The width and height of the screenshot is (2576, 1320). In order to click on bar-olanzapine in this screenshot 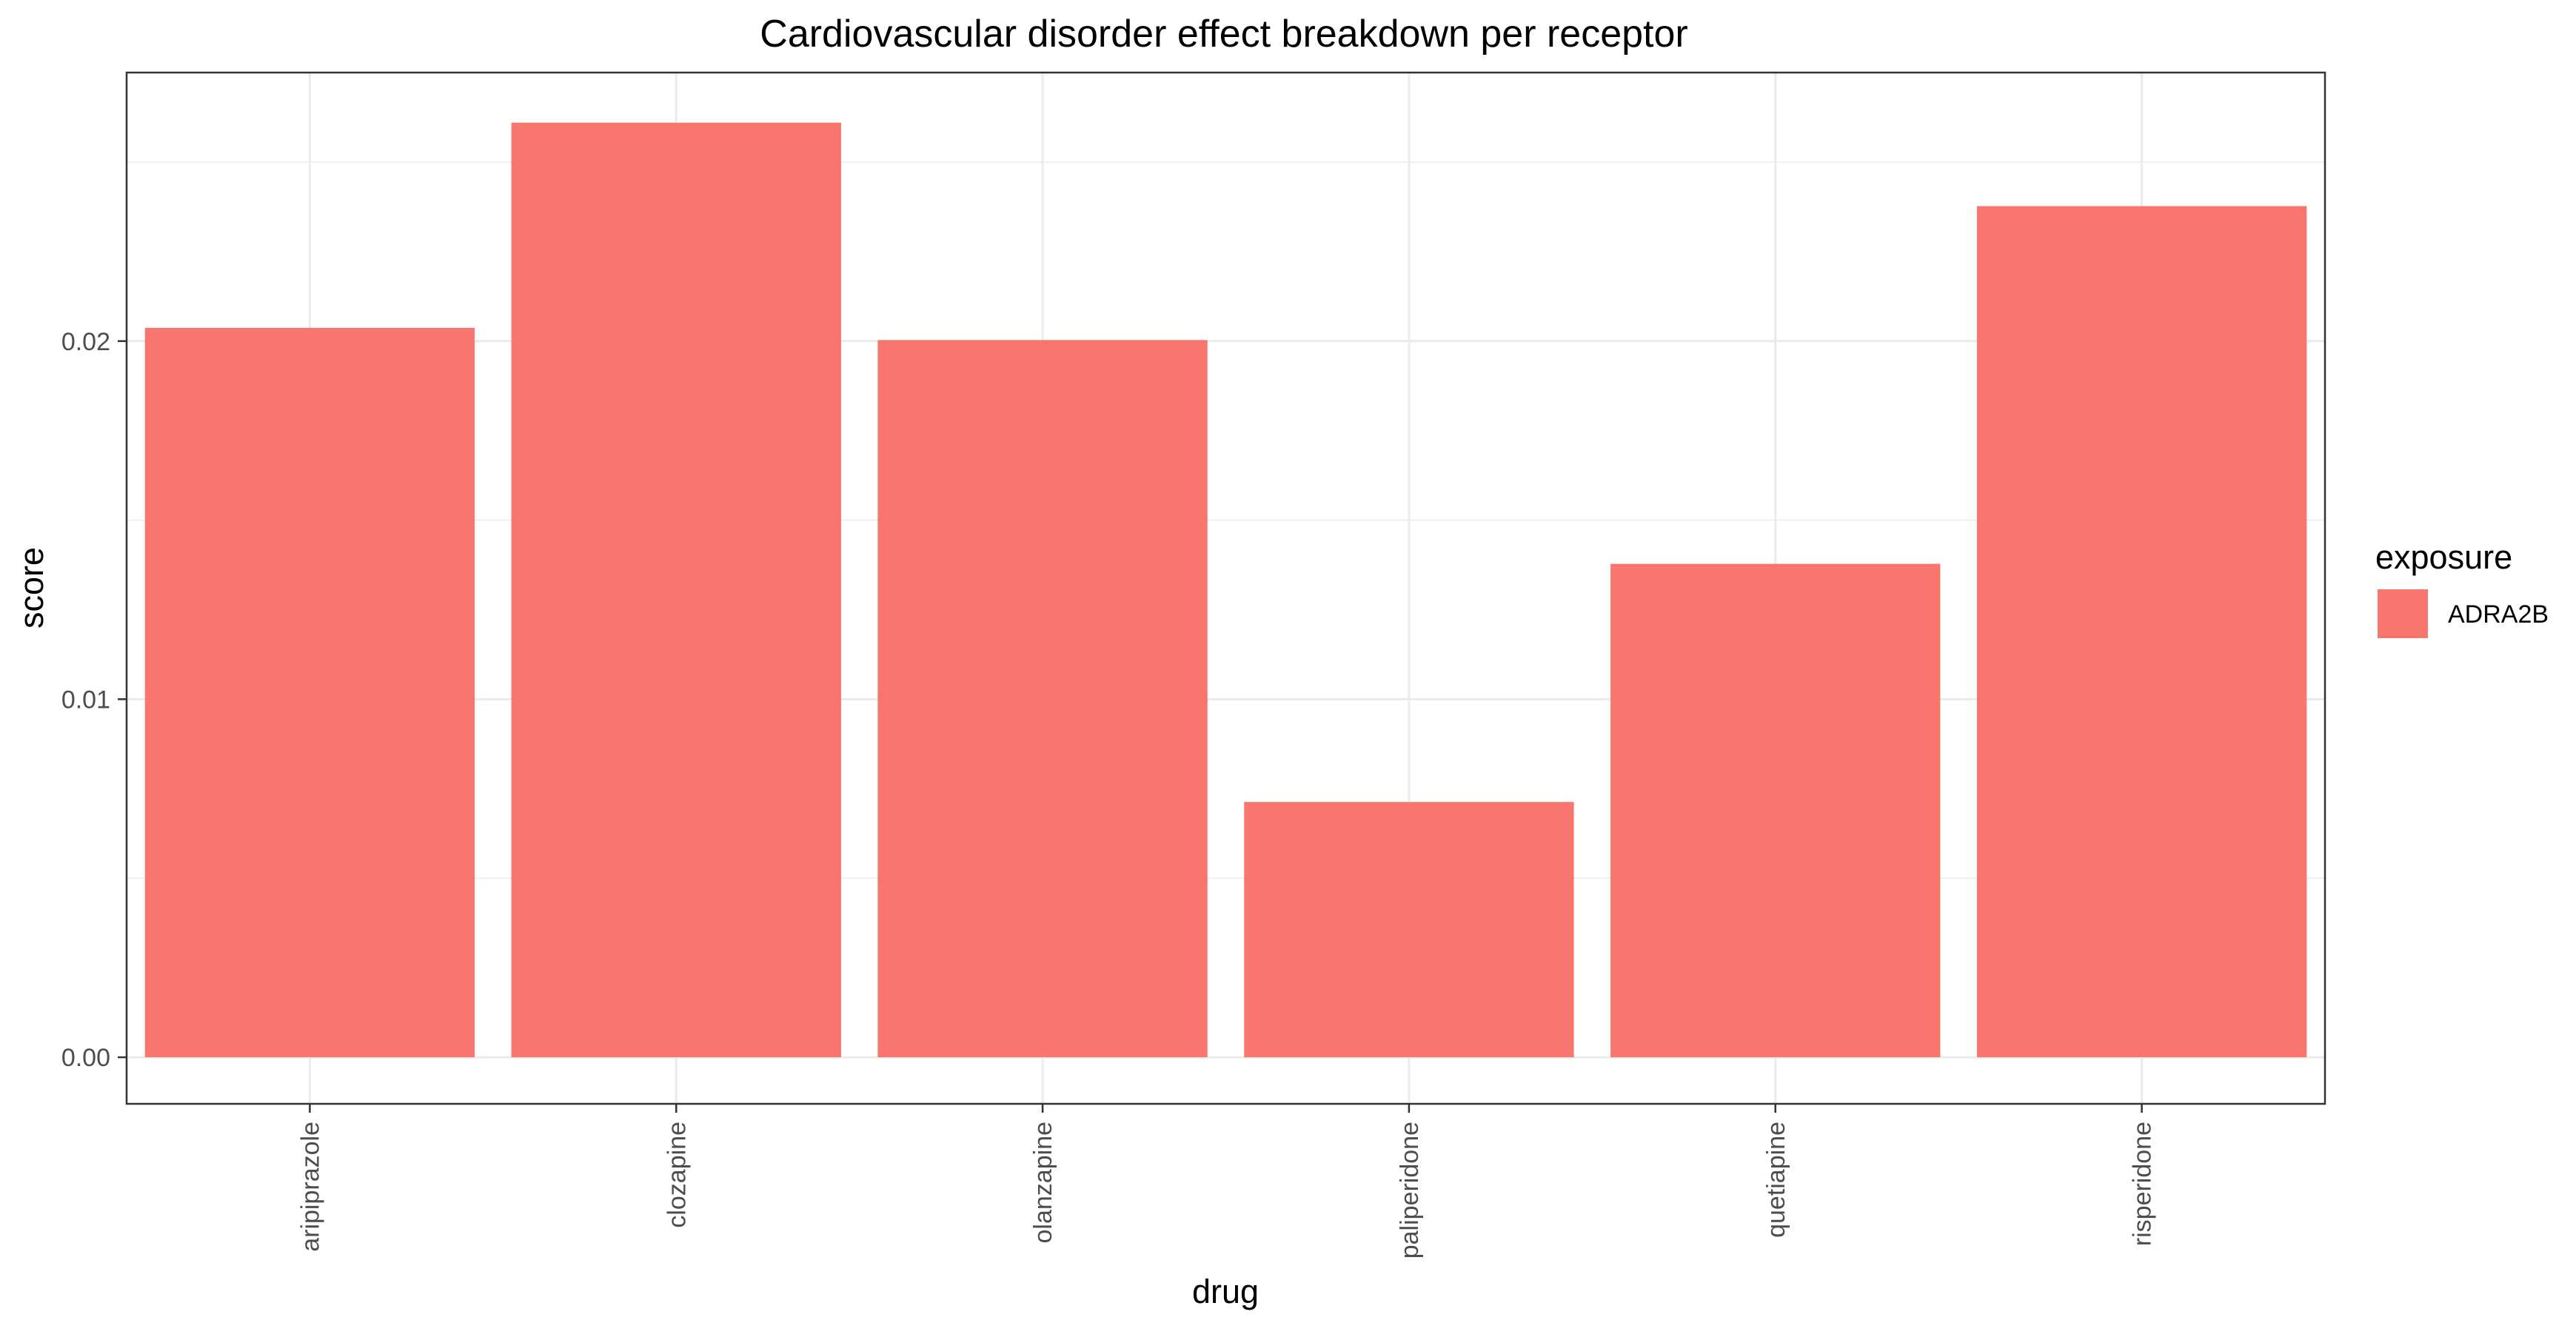, I will do `click(1042, 699)`.